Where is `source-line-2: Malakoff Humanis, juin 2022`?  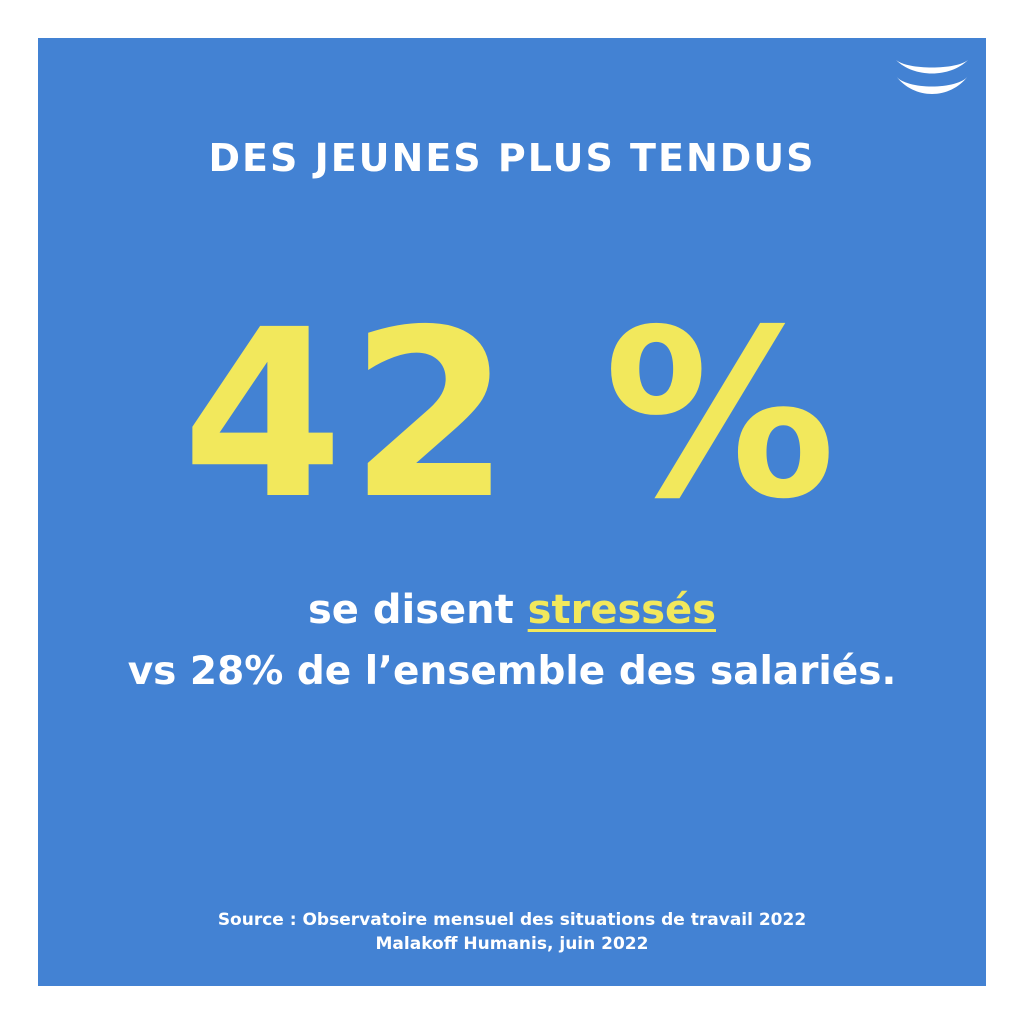
source-line-2: Malakoff Humanis, juin 2022 is located at coordinates (512, 944).